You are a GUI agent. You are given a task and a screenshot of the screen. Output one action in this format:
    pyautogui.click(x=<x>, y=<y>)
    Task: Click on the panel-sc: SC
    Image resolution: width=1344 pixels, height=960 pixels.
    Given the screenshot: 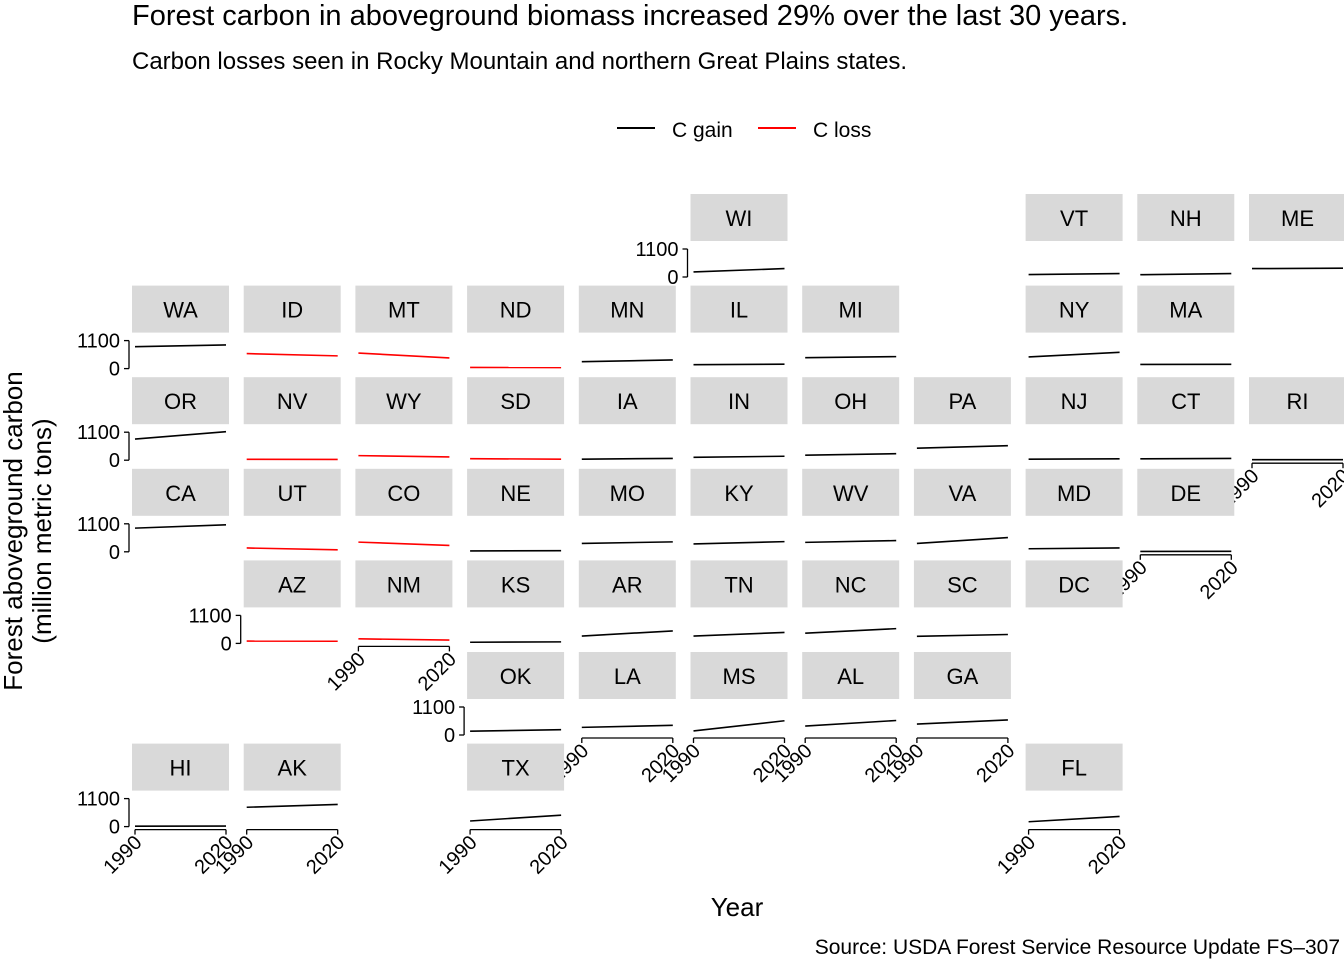 What is the action you would take?
    pyautogui.click(x=962, y=599)
    